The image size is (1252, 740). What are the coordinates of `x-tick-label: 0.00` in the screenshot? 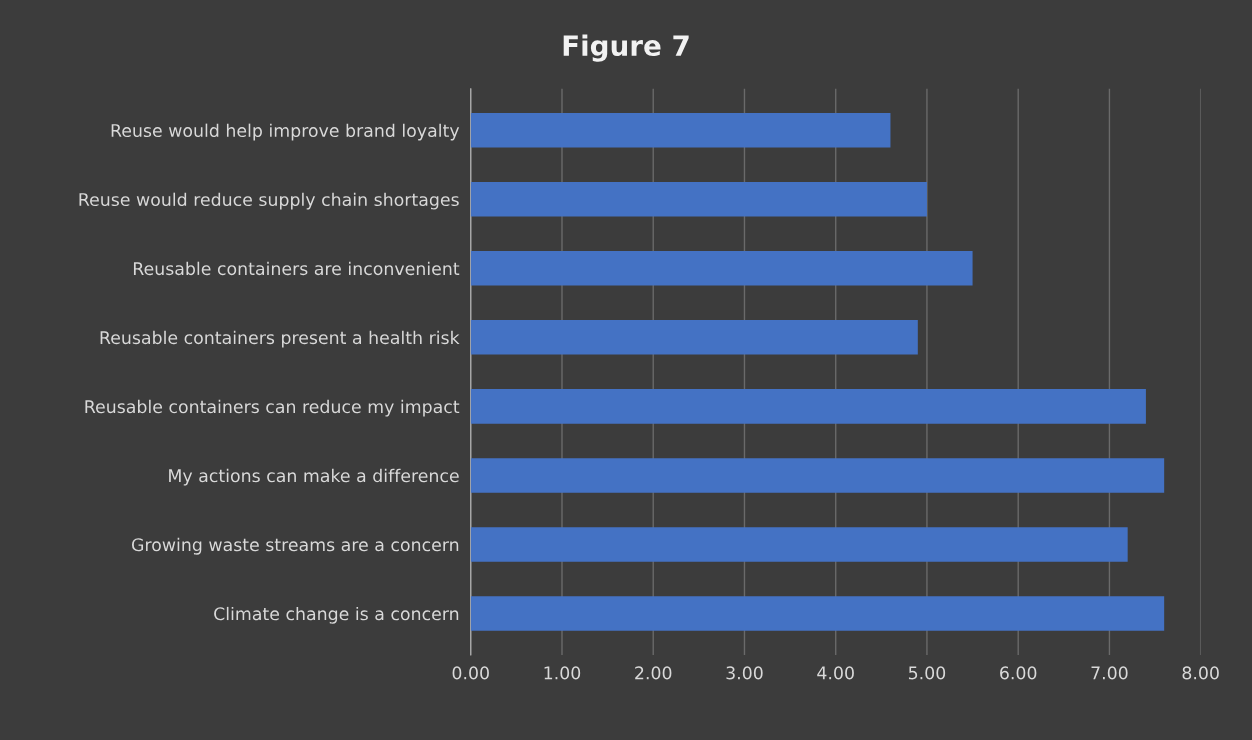 It's located at (470, 673).